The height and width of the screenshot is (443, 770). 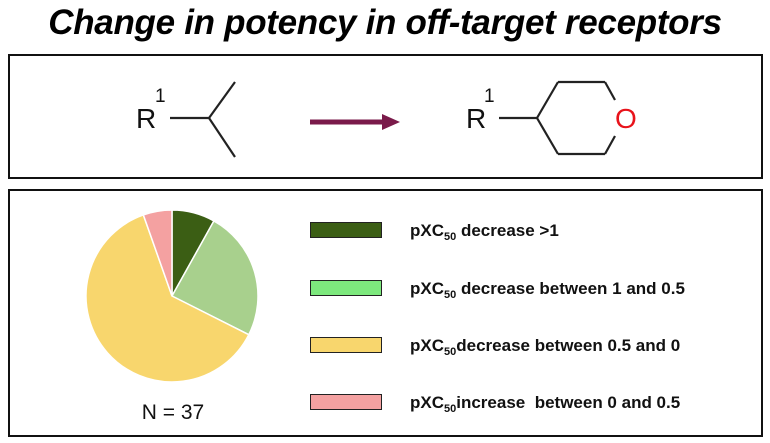 I want to click on oxane-ring-bonds, so click(x=557, y=118).